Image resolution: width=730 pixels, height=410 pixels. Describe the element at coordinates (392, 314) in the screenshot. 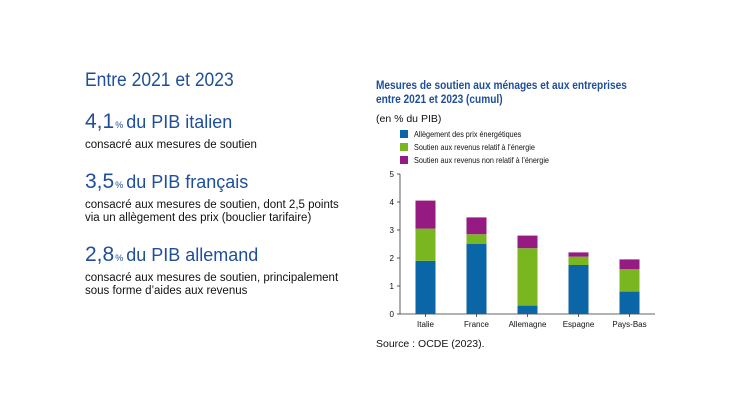

I see `y-tick-label: 0` at that location.